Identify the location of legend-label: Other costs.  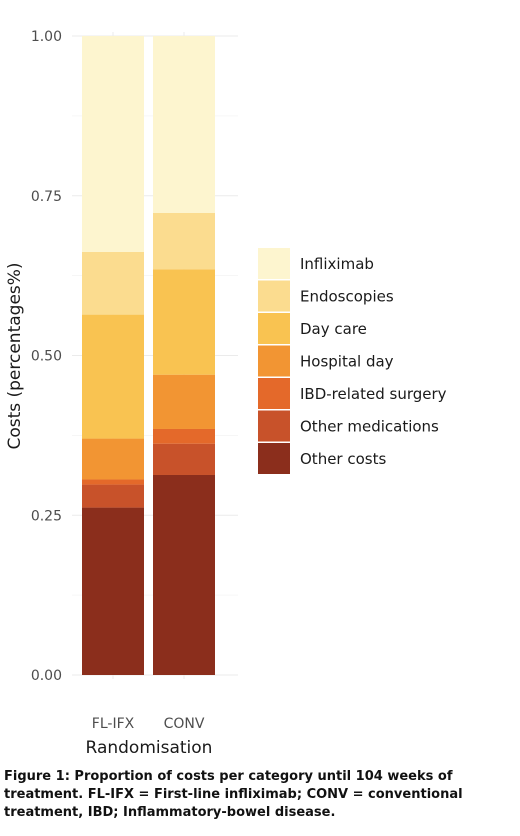
(343, 459).